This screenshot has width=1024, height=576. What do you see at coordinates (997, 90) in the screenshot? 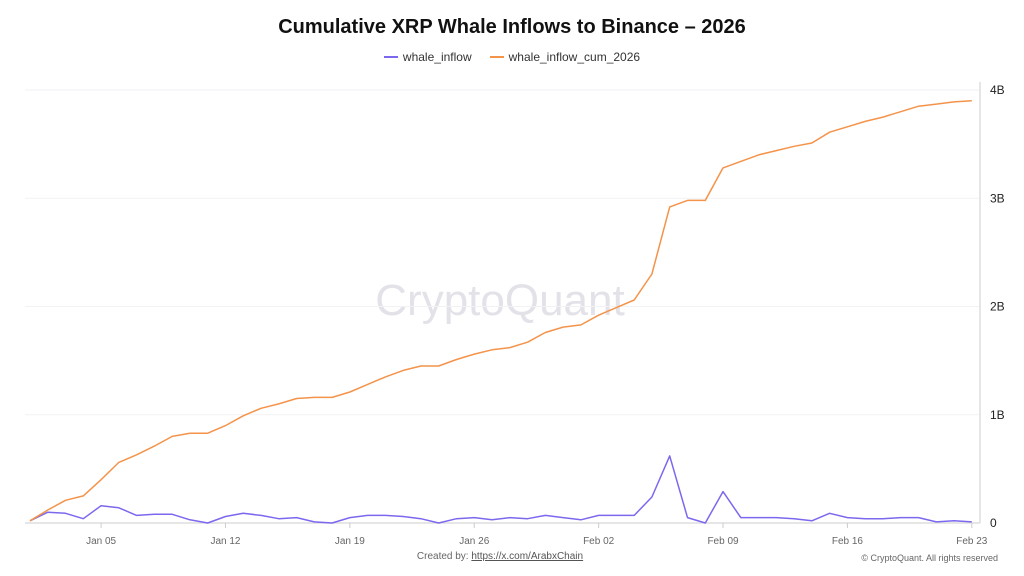
I see `y-tick-label: 4B` at bounding box center [997, 90].